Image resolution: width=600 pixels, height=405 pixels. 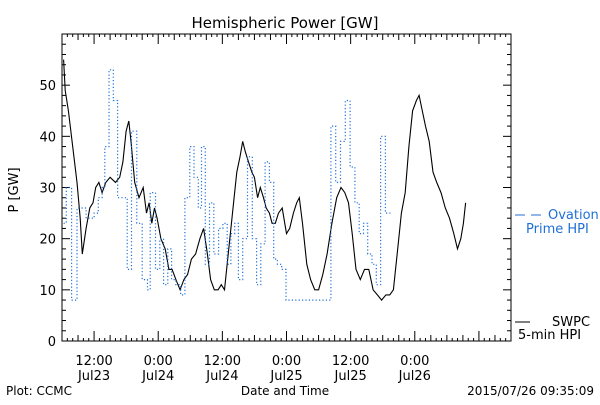 What do you see at coordinates (14, 189) in the screenshot?
I see `y-axis-label: P [GW]` at bounding box center [14, 189].